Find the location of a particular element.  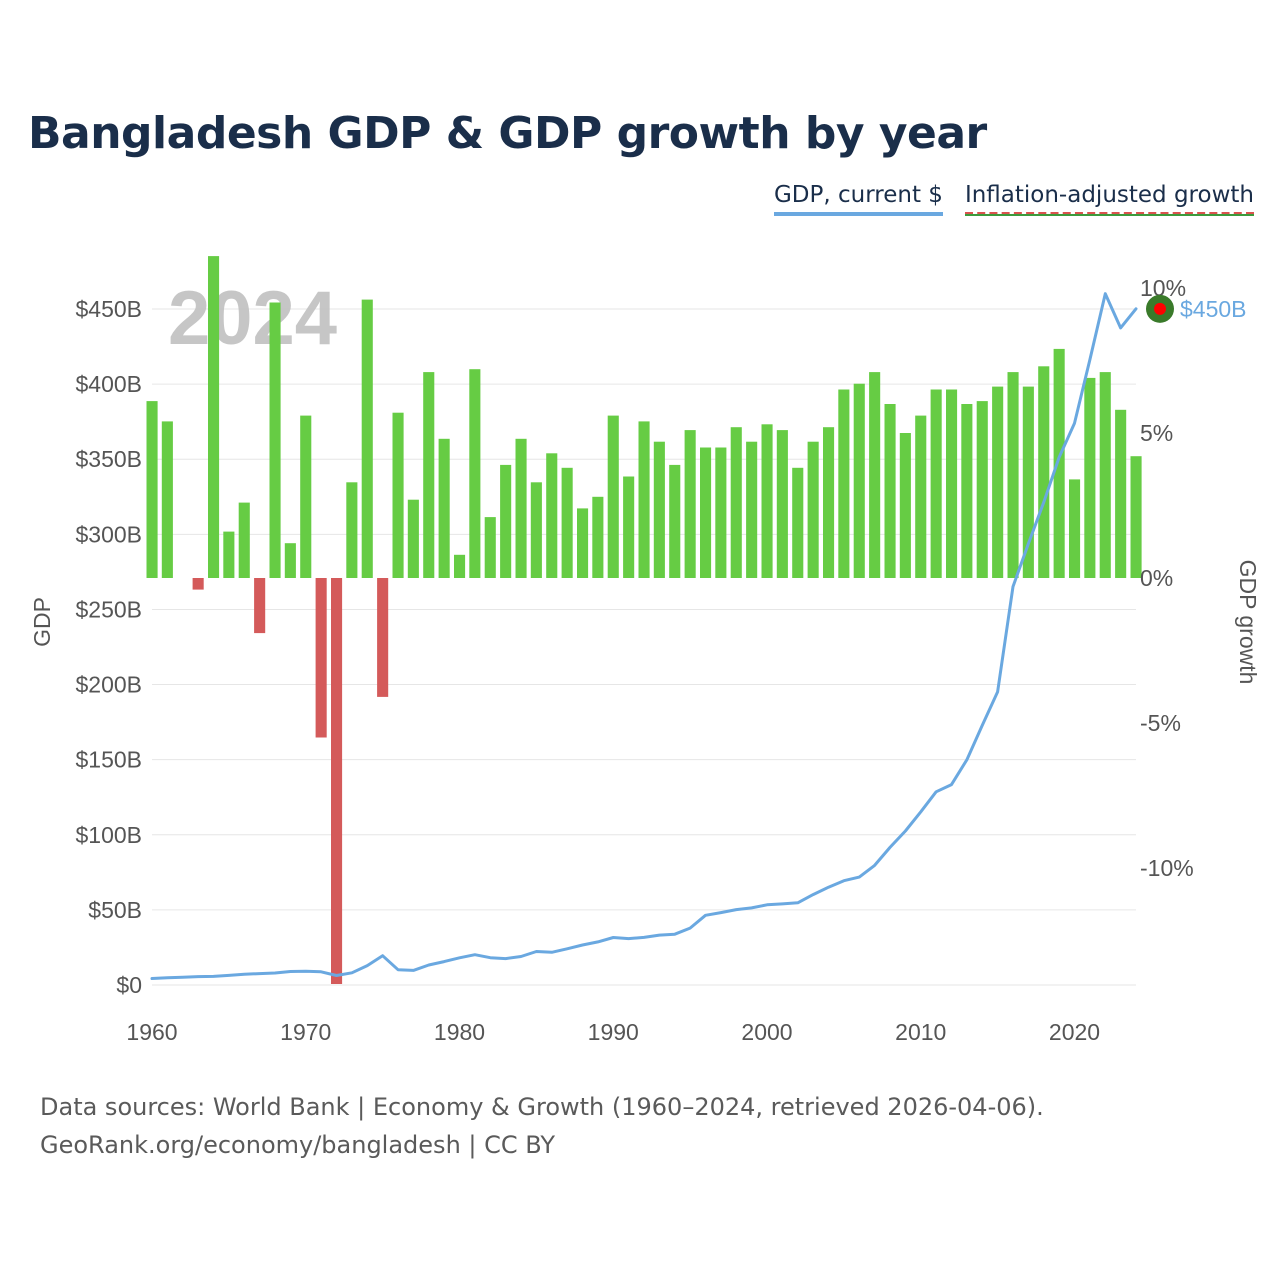

chart-title: Bangladesh GDP & GDP growth by year is located at coordinates (507, 133).